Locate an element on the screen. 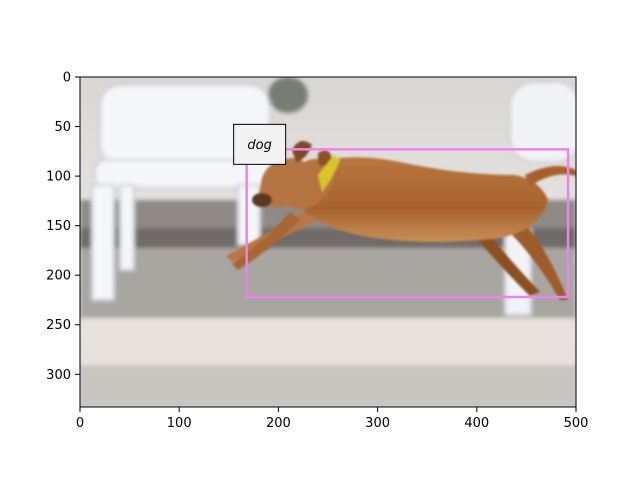  y-axis-ticks: 0 50 100 150 200 250 300 is located at coordinates (63, 227).